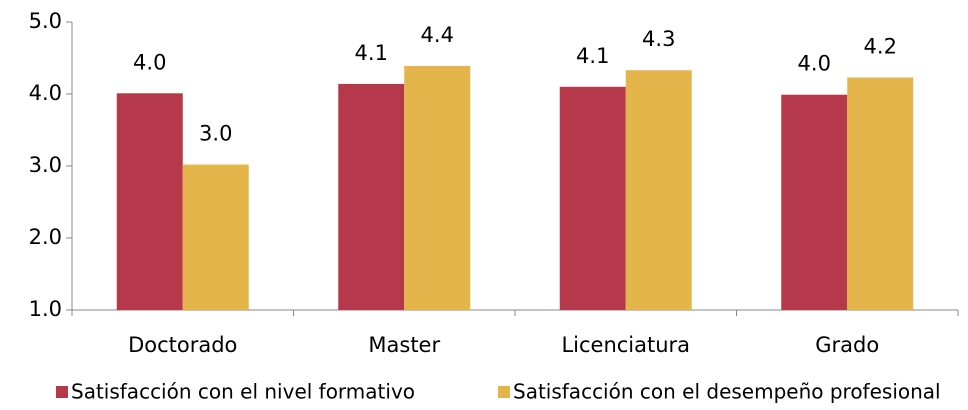 The width and height of the screenshot is (968, 410). I want to click on value-label: 4.2, so click(880, 46).